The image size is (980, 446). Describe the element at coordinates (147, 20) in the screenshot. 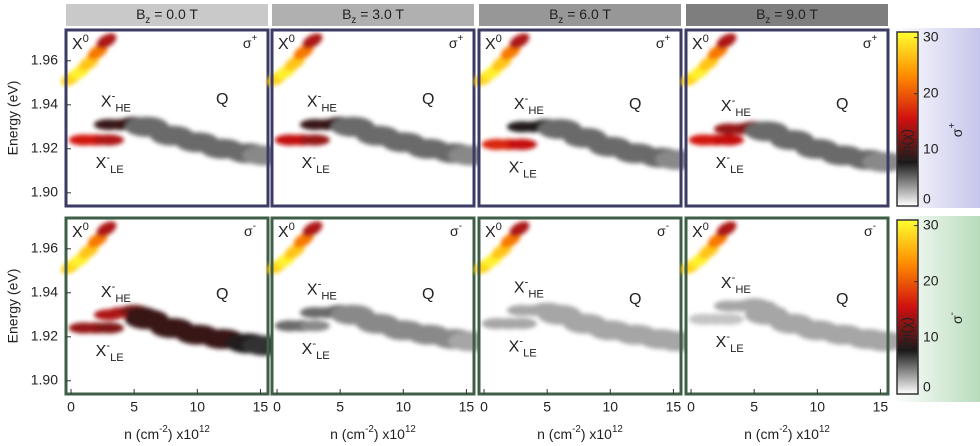

I see `column-title-part: z` at that location.